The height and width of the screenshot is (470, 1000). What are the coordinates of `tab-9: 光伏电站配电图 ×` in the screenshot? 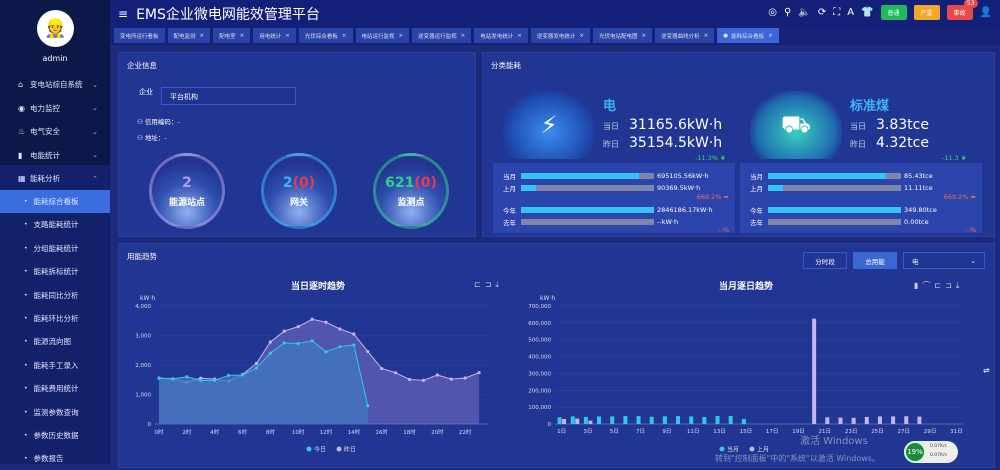 It's located at (623, 35).